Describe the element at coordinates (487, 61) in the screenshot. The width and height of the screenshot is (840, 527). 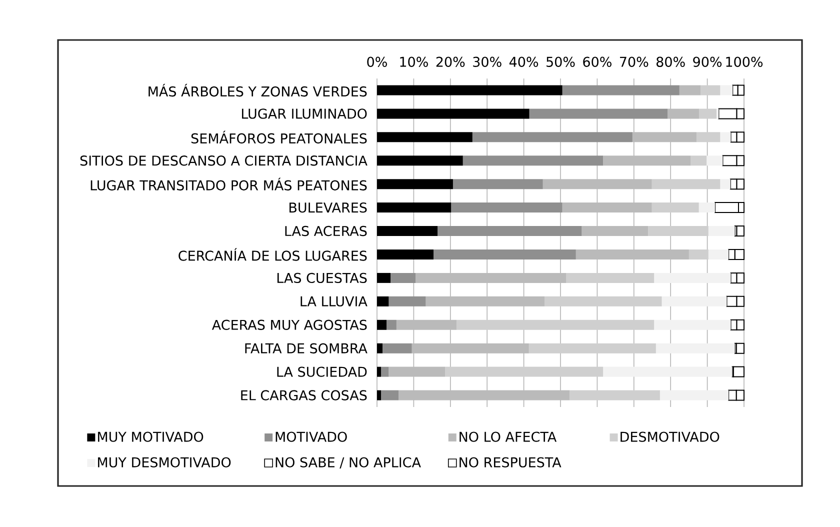
I see `x-tick-label: 30%` at that location.